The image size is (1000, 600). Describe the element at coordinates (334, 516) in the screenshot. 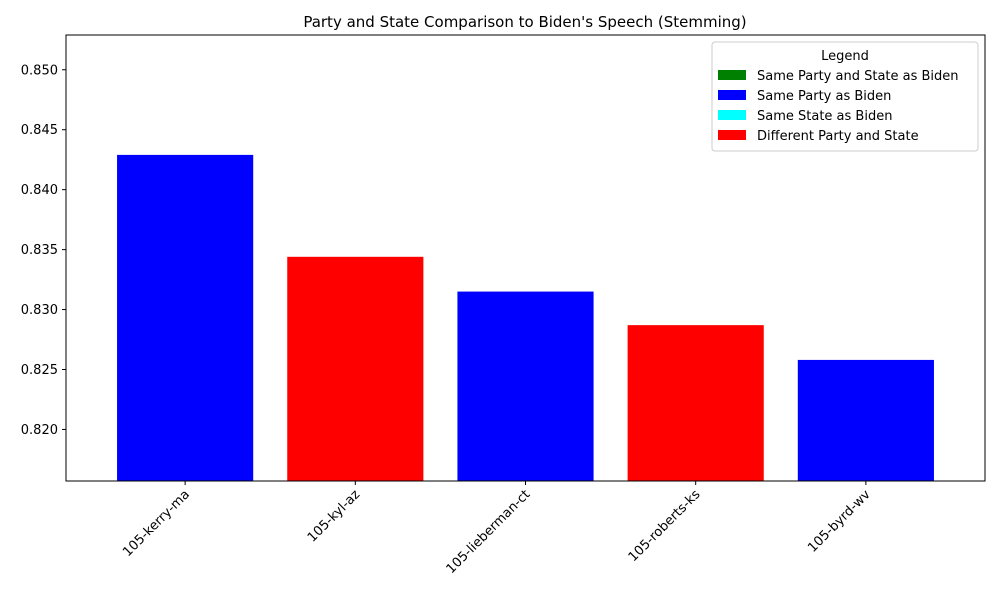

I see `x-tick-label: 105-kyl-az` at that location.